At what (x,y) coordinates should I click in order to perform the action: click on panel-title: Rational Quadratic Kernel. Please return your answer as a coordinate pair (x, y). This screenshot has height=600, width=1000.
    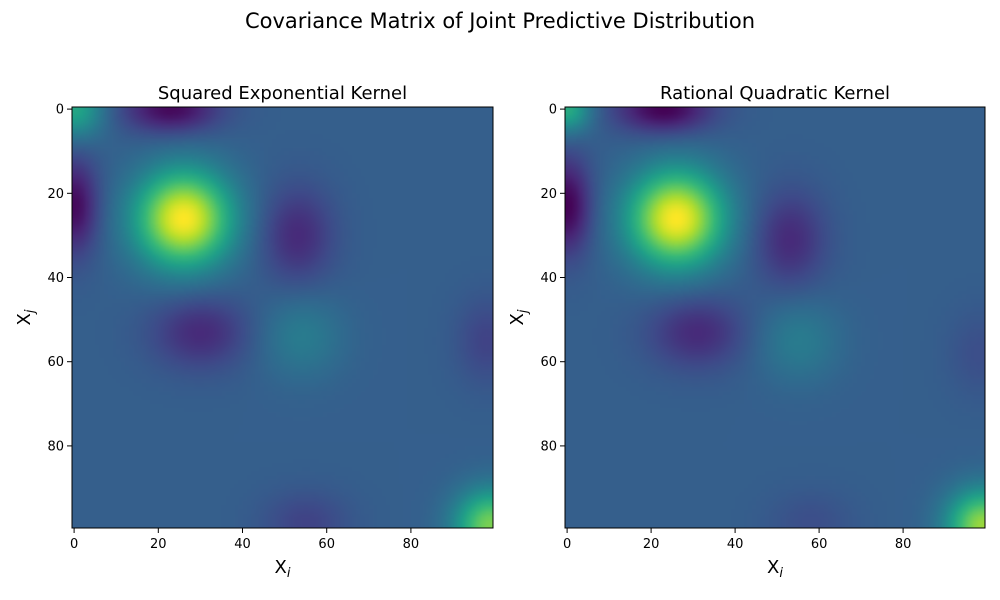
    Looking at the image, I should click on (775, 93).